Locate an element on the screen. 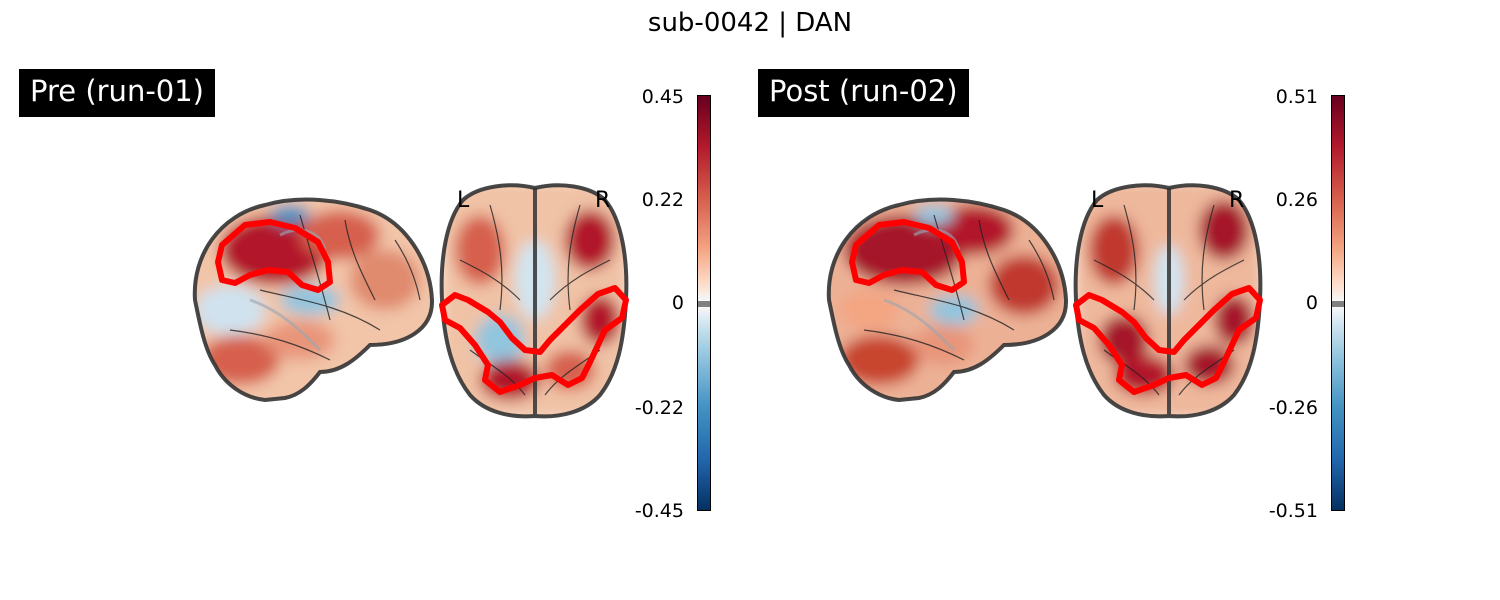 The height and width of the screenshot is (600, 1500). panel-label: Pre (run-01) is located at coordinates (117, 93).